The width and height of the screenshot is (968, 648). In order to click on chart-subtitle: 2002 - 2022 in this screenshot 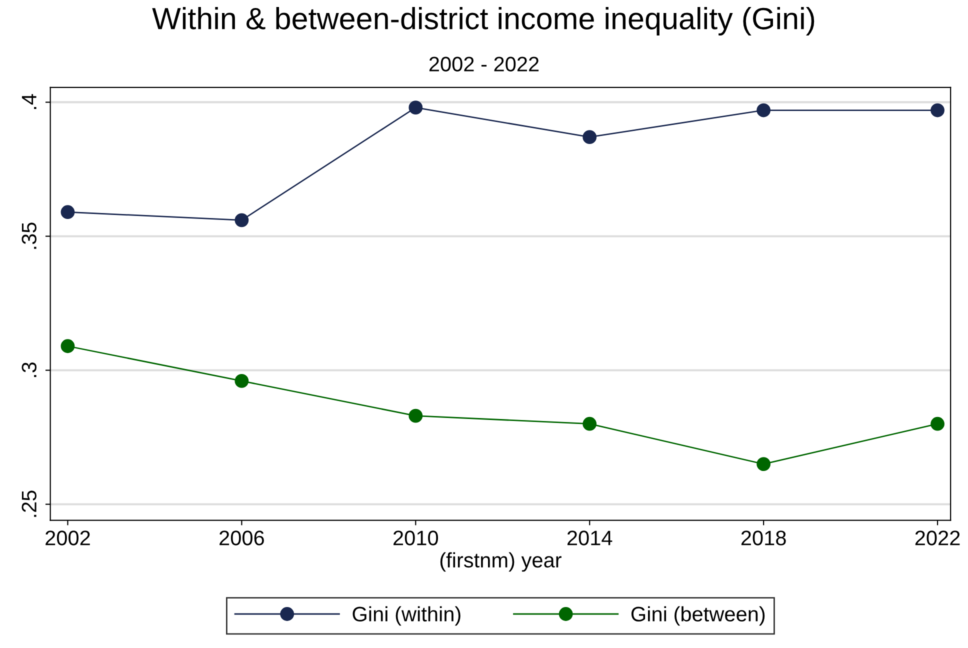, I will do `click(484, 64)`.